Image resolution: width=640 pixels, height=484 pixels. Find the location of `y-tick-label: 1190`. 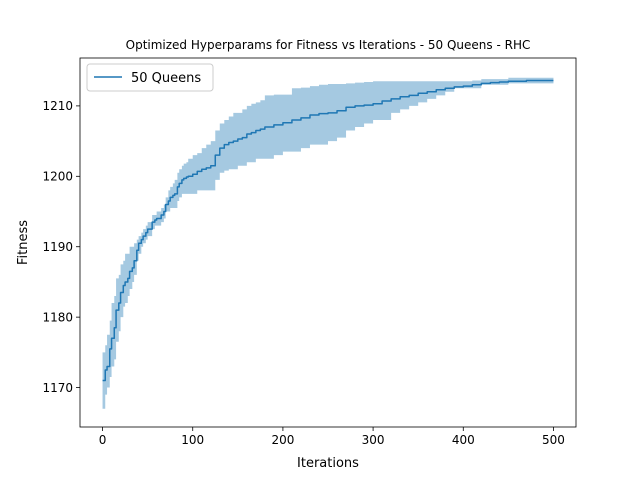

y-tick-label: 1190 is located at coordinates (57, 247).